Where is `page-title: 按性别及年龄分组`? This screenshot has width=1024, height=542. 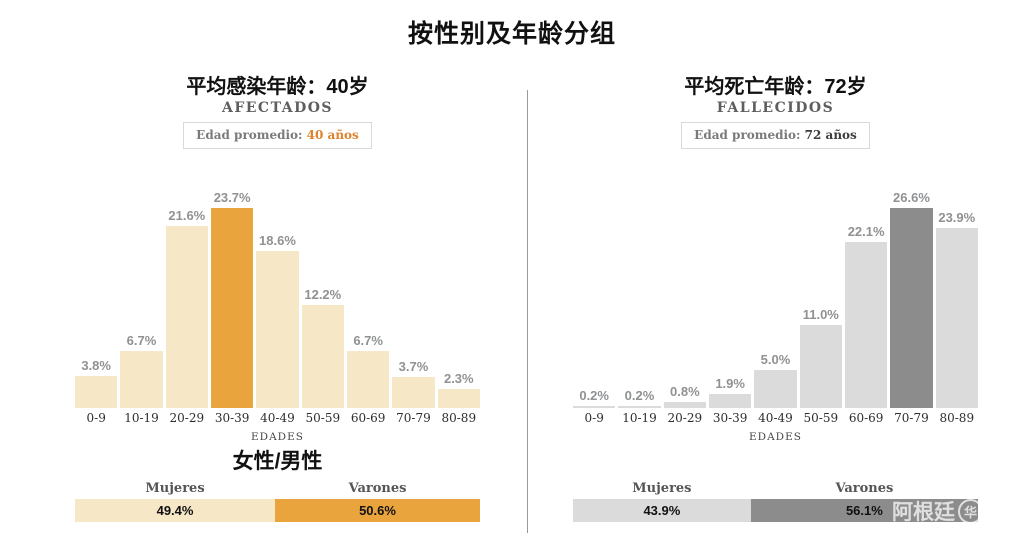
page-title: 按性别及年龄分组 is located at coordinates (511, 34).